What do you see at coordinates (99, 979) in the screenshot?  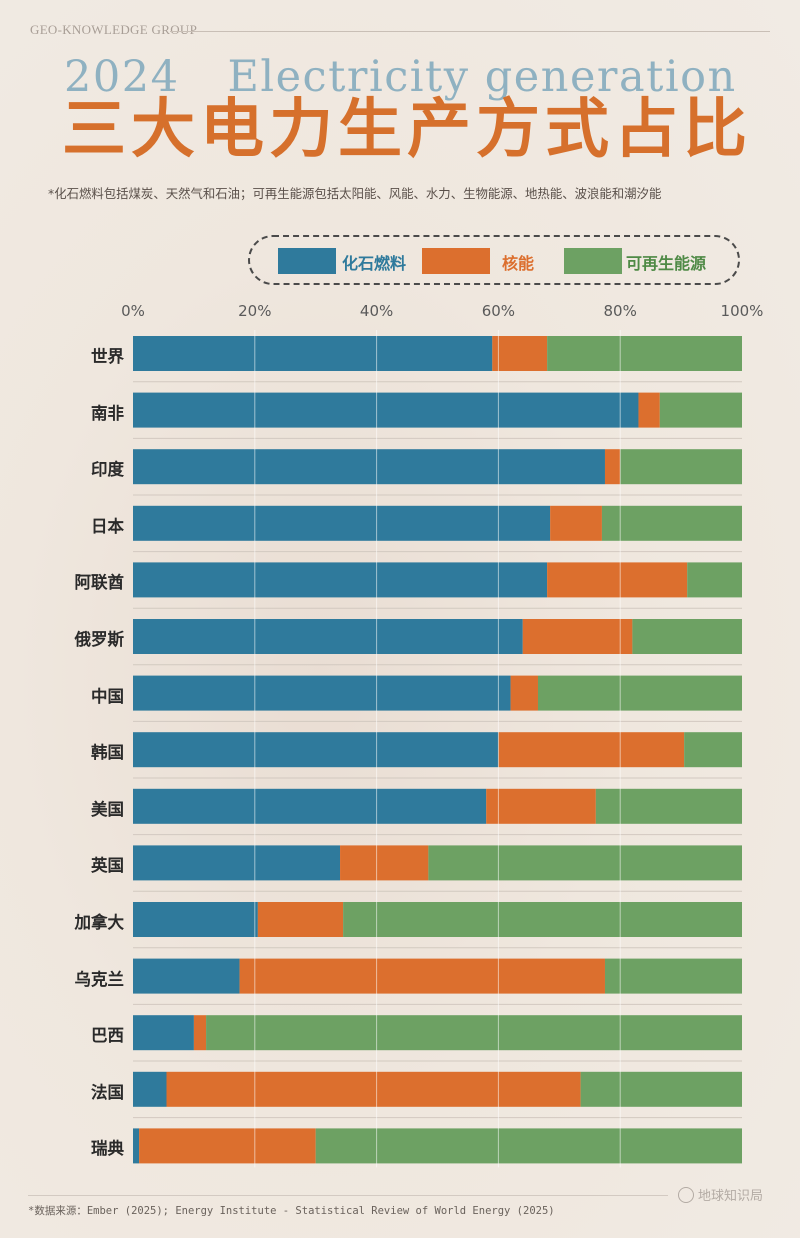 I see `category-label: 乌克兰` at bounding box center [99, 979].